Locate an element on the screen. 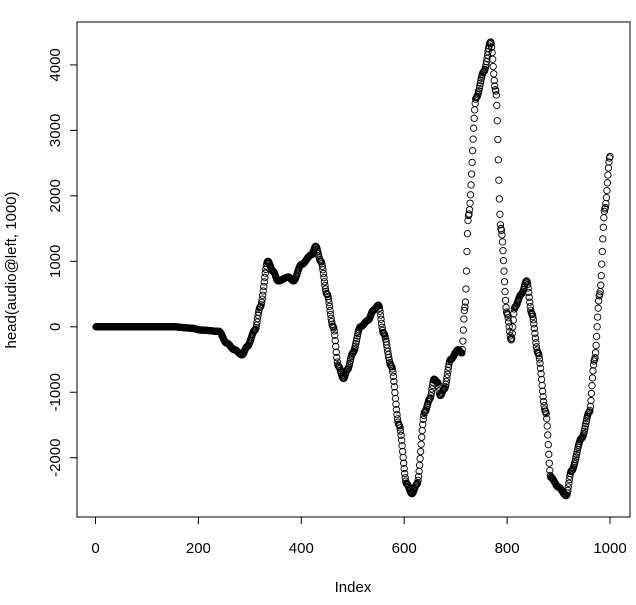  y-tick-label: -1000 is located at coordinates (55, 392).